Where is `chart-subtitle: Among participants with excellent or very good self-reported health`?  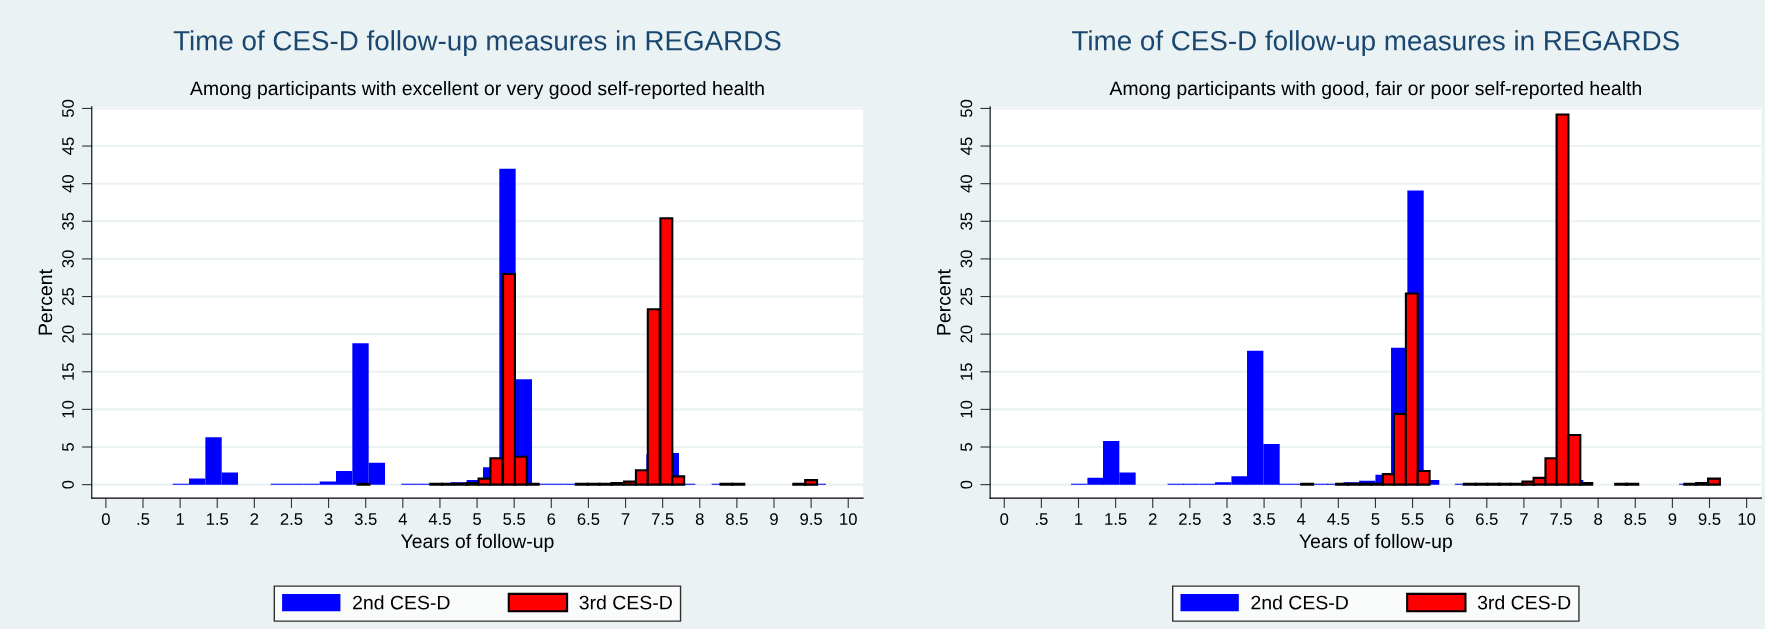 chart-subtitle: Among participants with excellent or very good self-reported health is located at coordinates (476, 90).